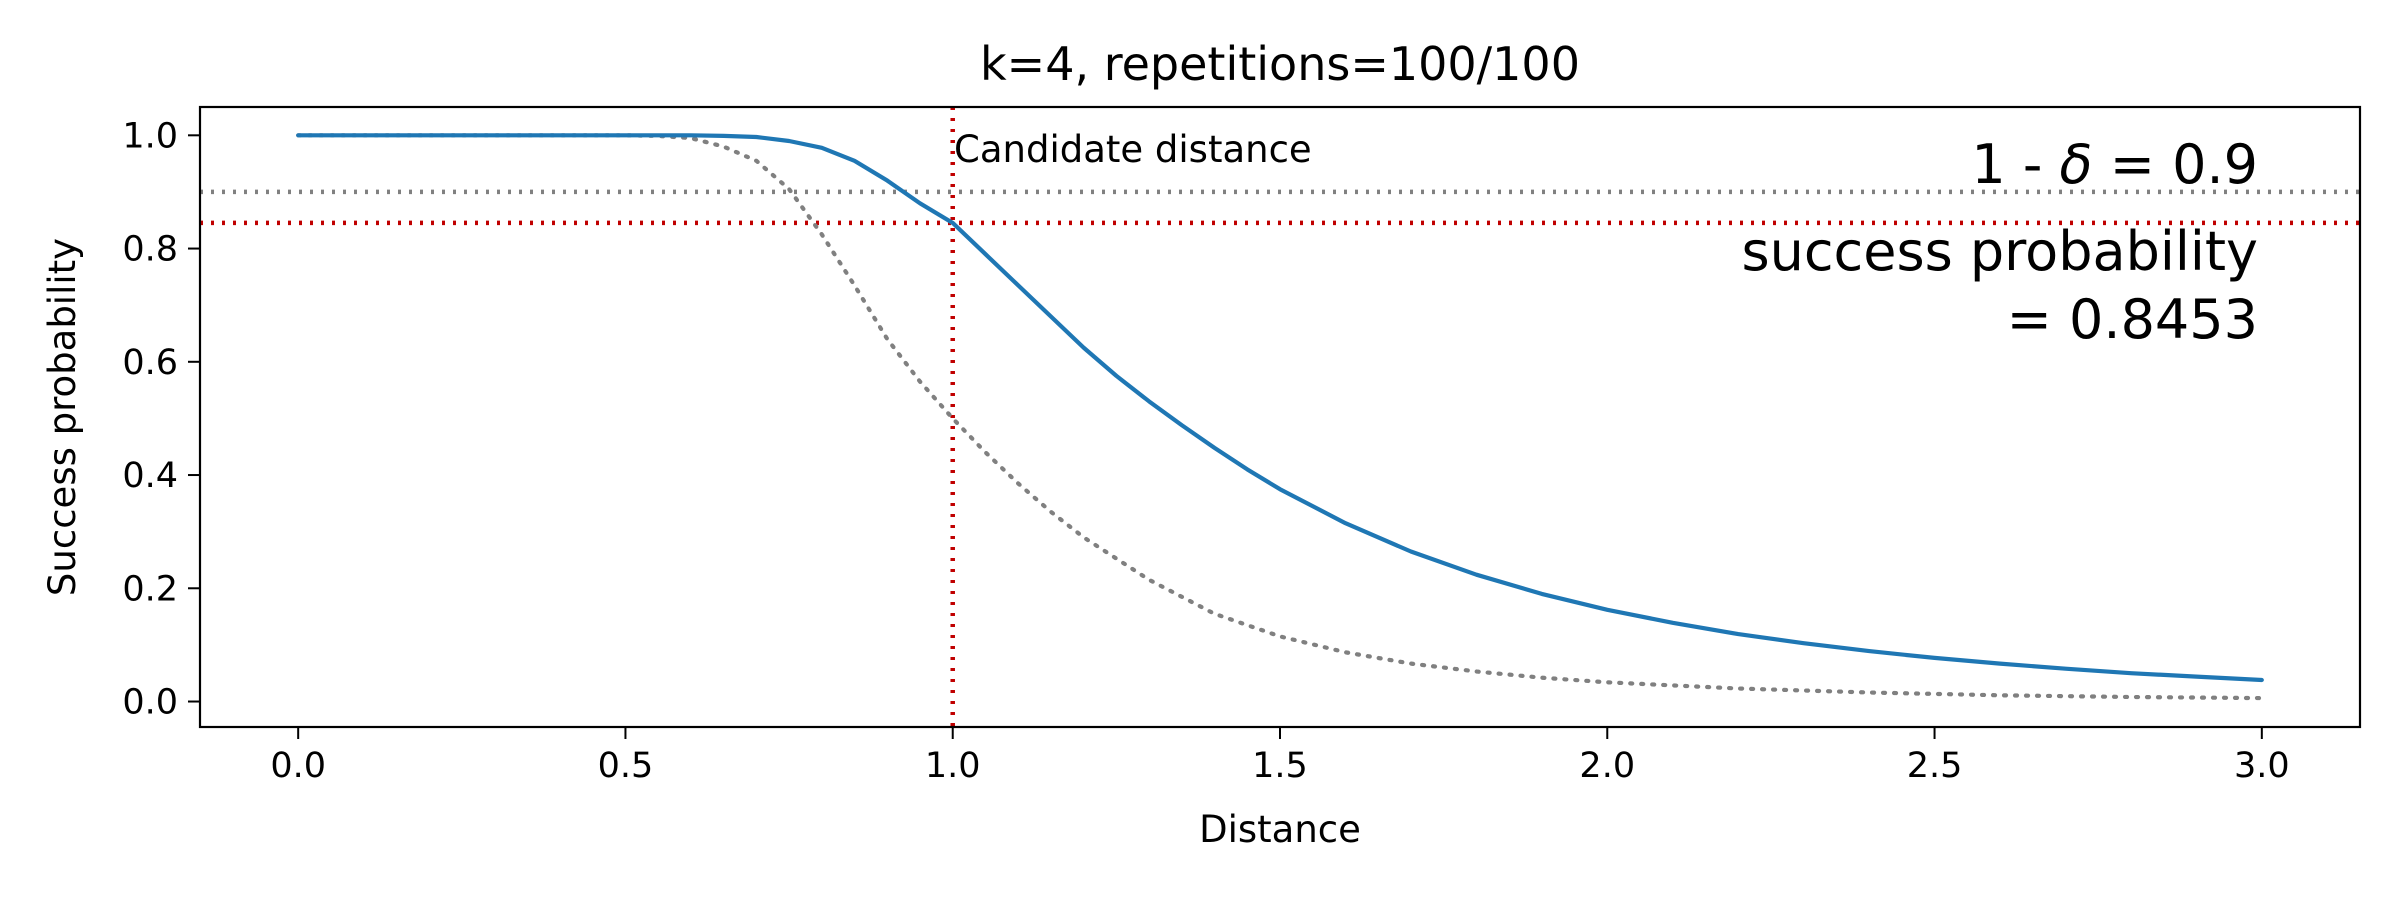 The width and height of the screenshot is (2400, 900). I want to click on y-tick-label: 0.4, so click(150, 476).